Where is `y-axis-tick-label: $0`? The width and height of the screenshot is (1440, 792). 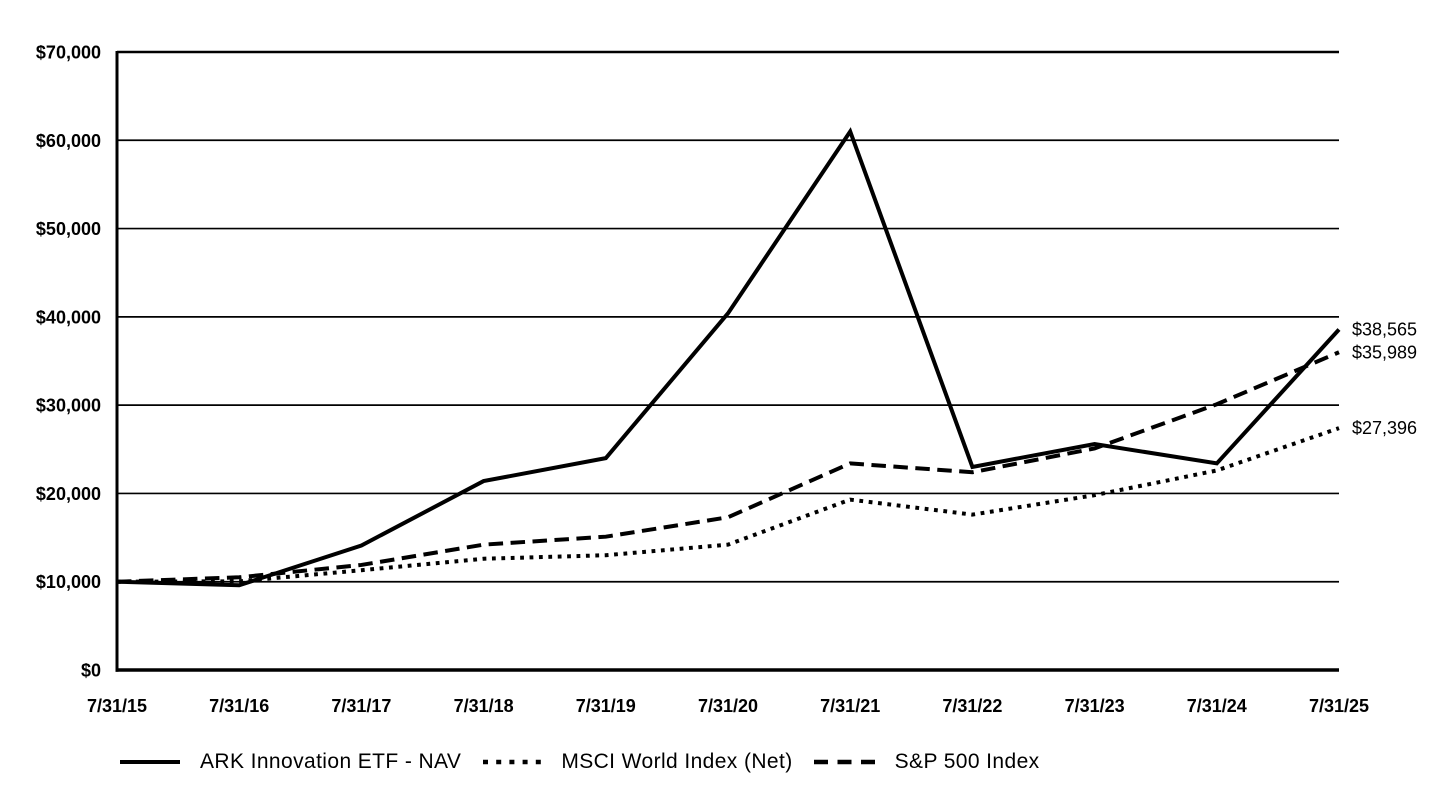
y-axis-tick-label: $0 is located at coordinates (91, 671).